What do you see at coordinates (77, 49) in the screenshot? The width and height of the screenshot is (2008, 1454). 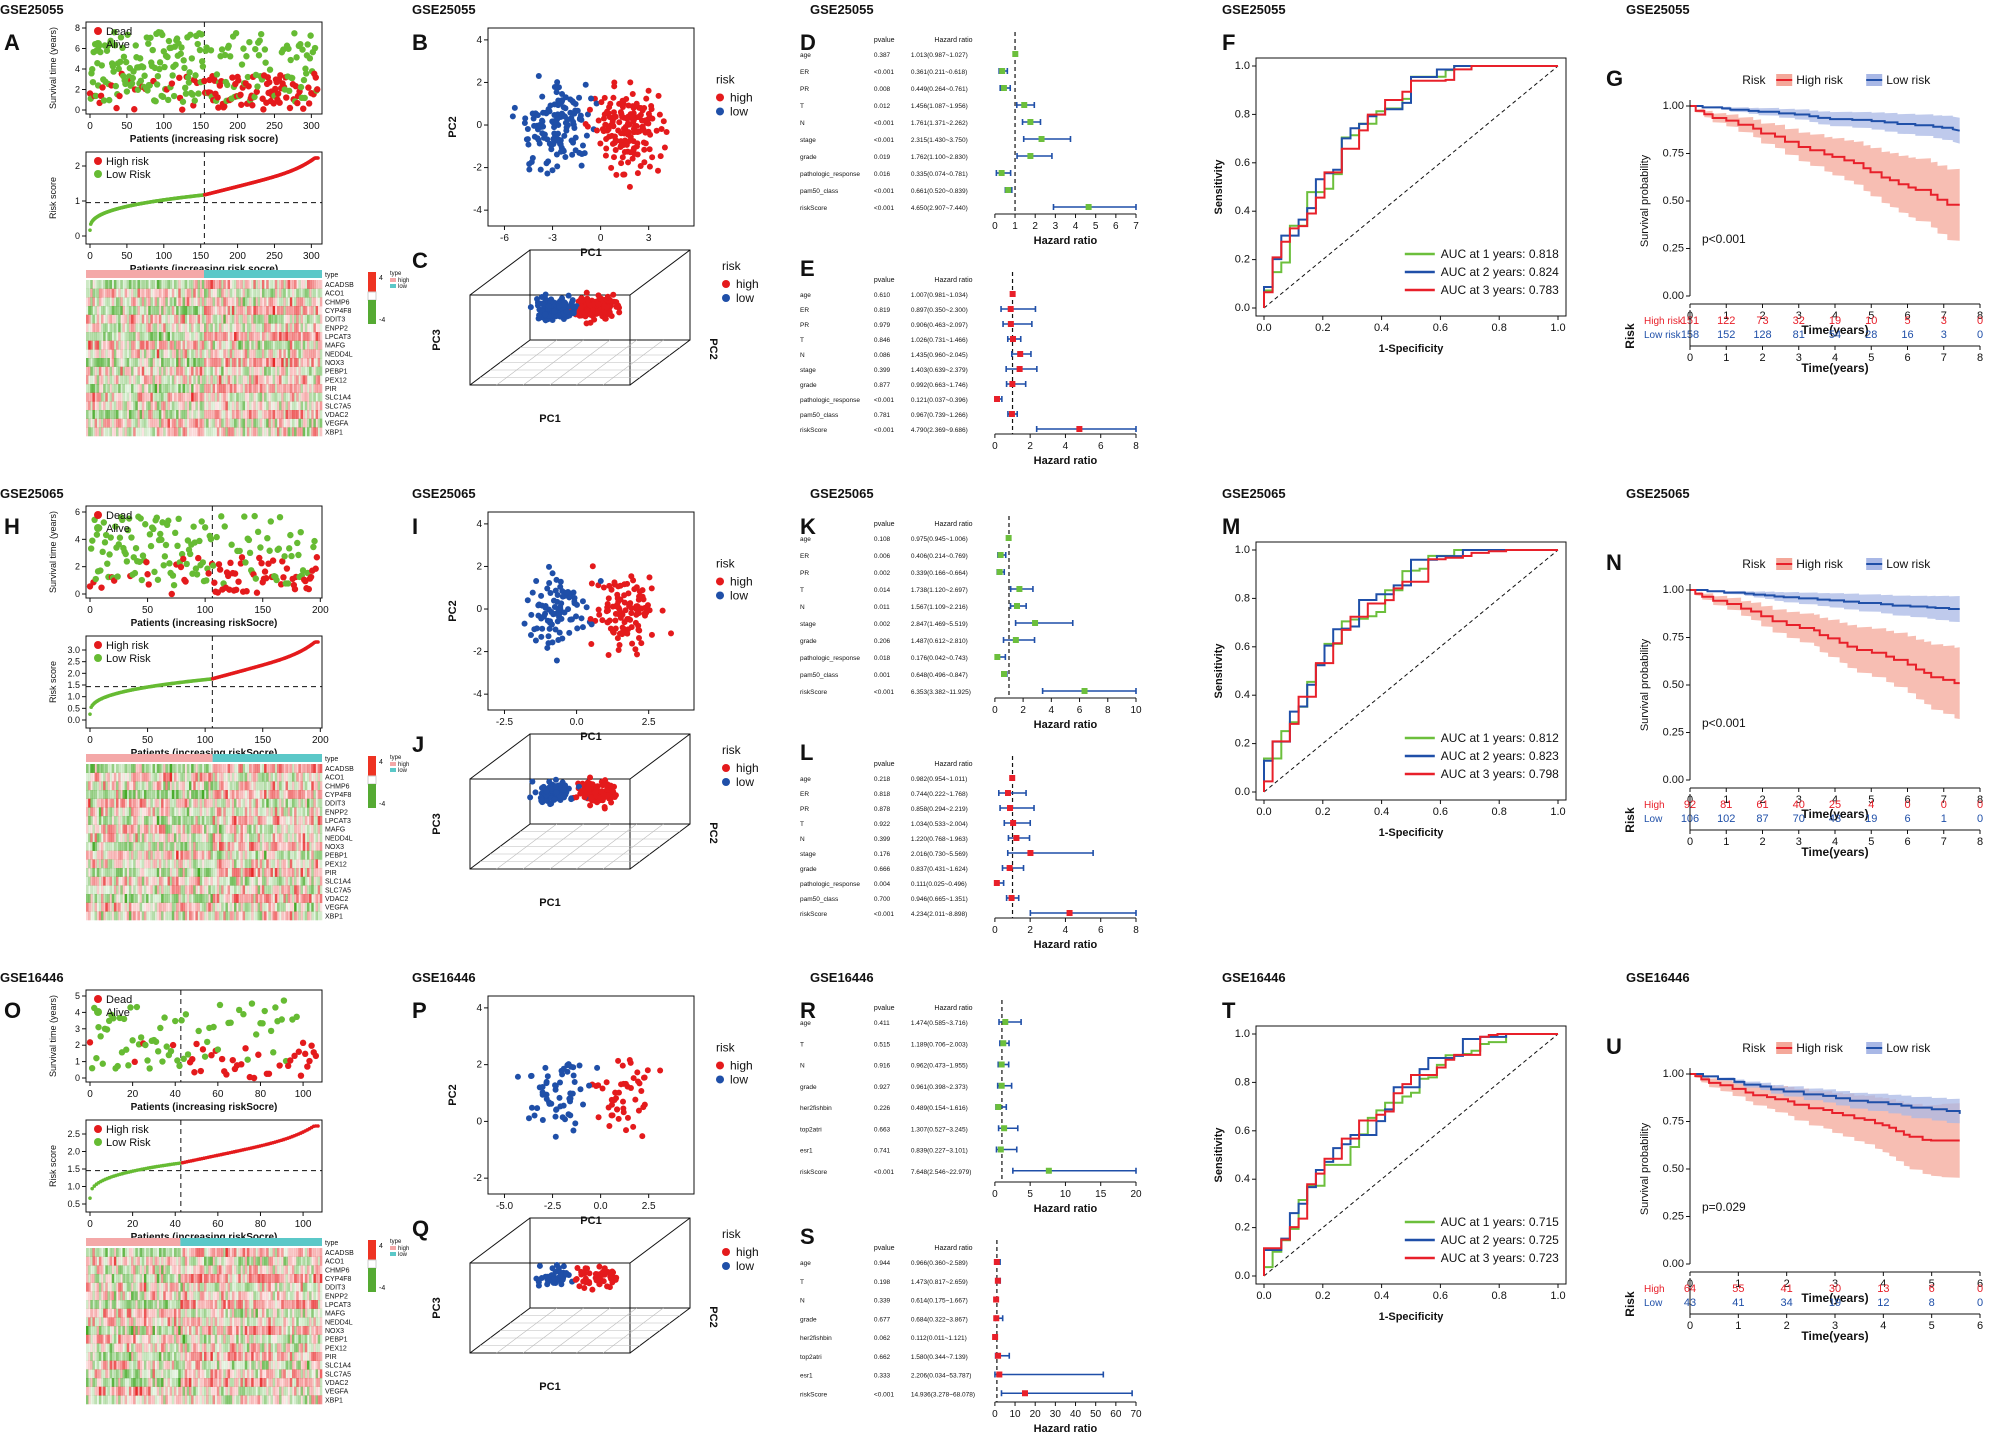 I see `y-tick-label: 6` at bounding box center [77, 49].